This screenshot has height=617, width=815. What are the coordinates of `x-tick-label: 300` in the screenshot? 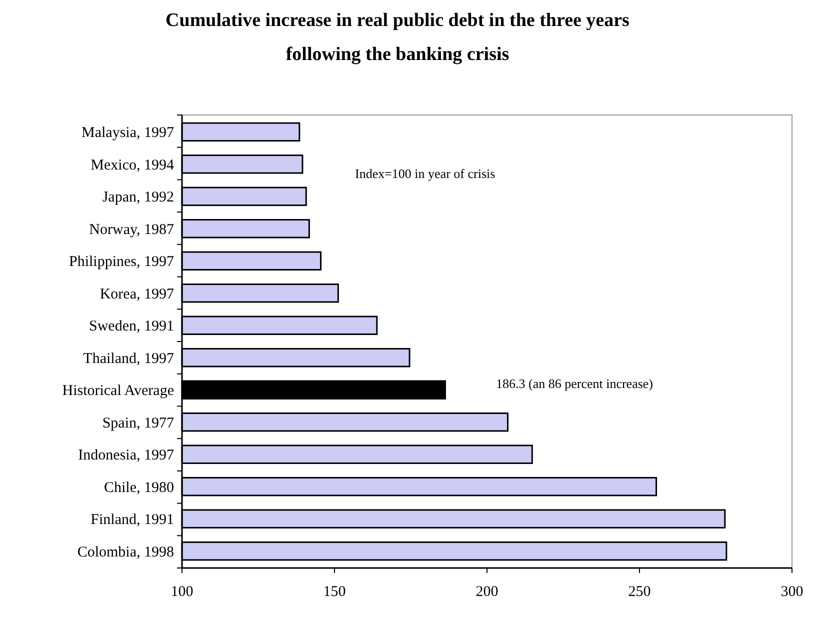 It's located at (792, 592).